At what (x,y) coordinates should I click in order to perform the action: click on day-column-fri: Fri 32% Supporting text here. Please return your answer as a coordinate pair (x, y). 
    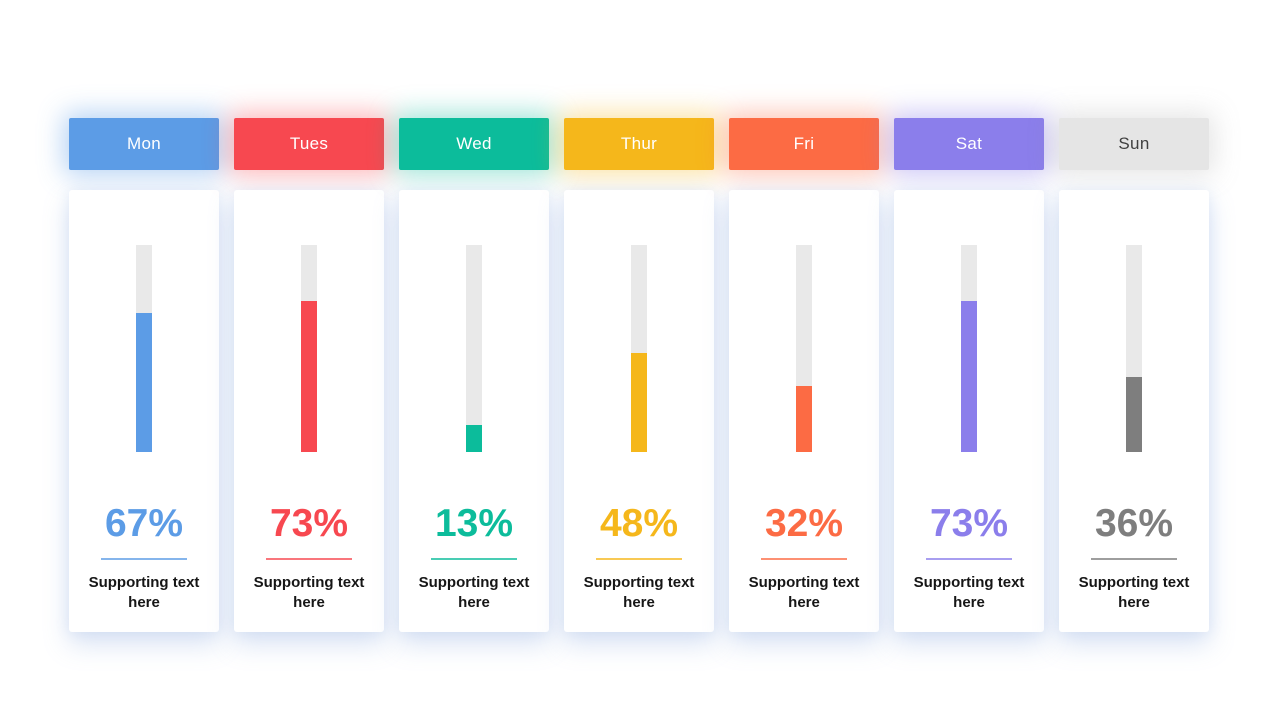
    Looking at the image, I should click on (804, 375).